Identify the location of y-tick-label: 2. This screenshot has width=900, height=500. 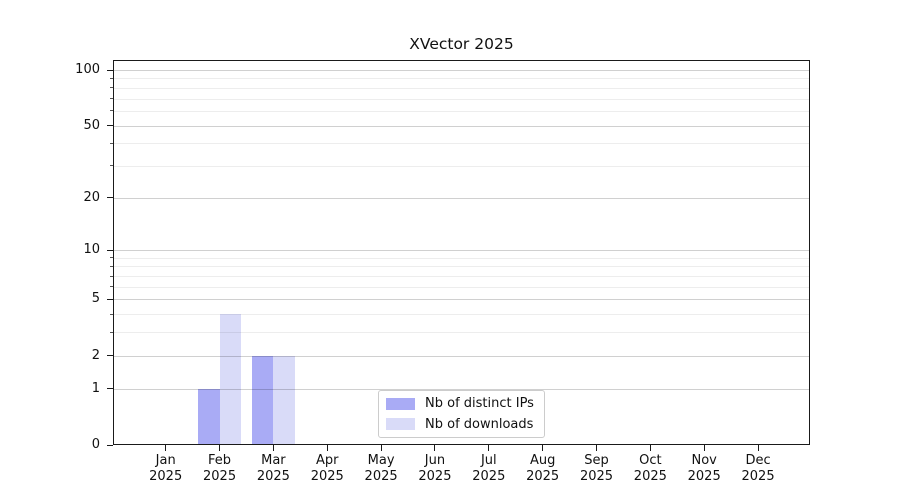
(95, 355).